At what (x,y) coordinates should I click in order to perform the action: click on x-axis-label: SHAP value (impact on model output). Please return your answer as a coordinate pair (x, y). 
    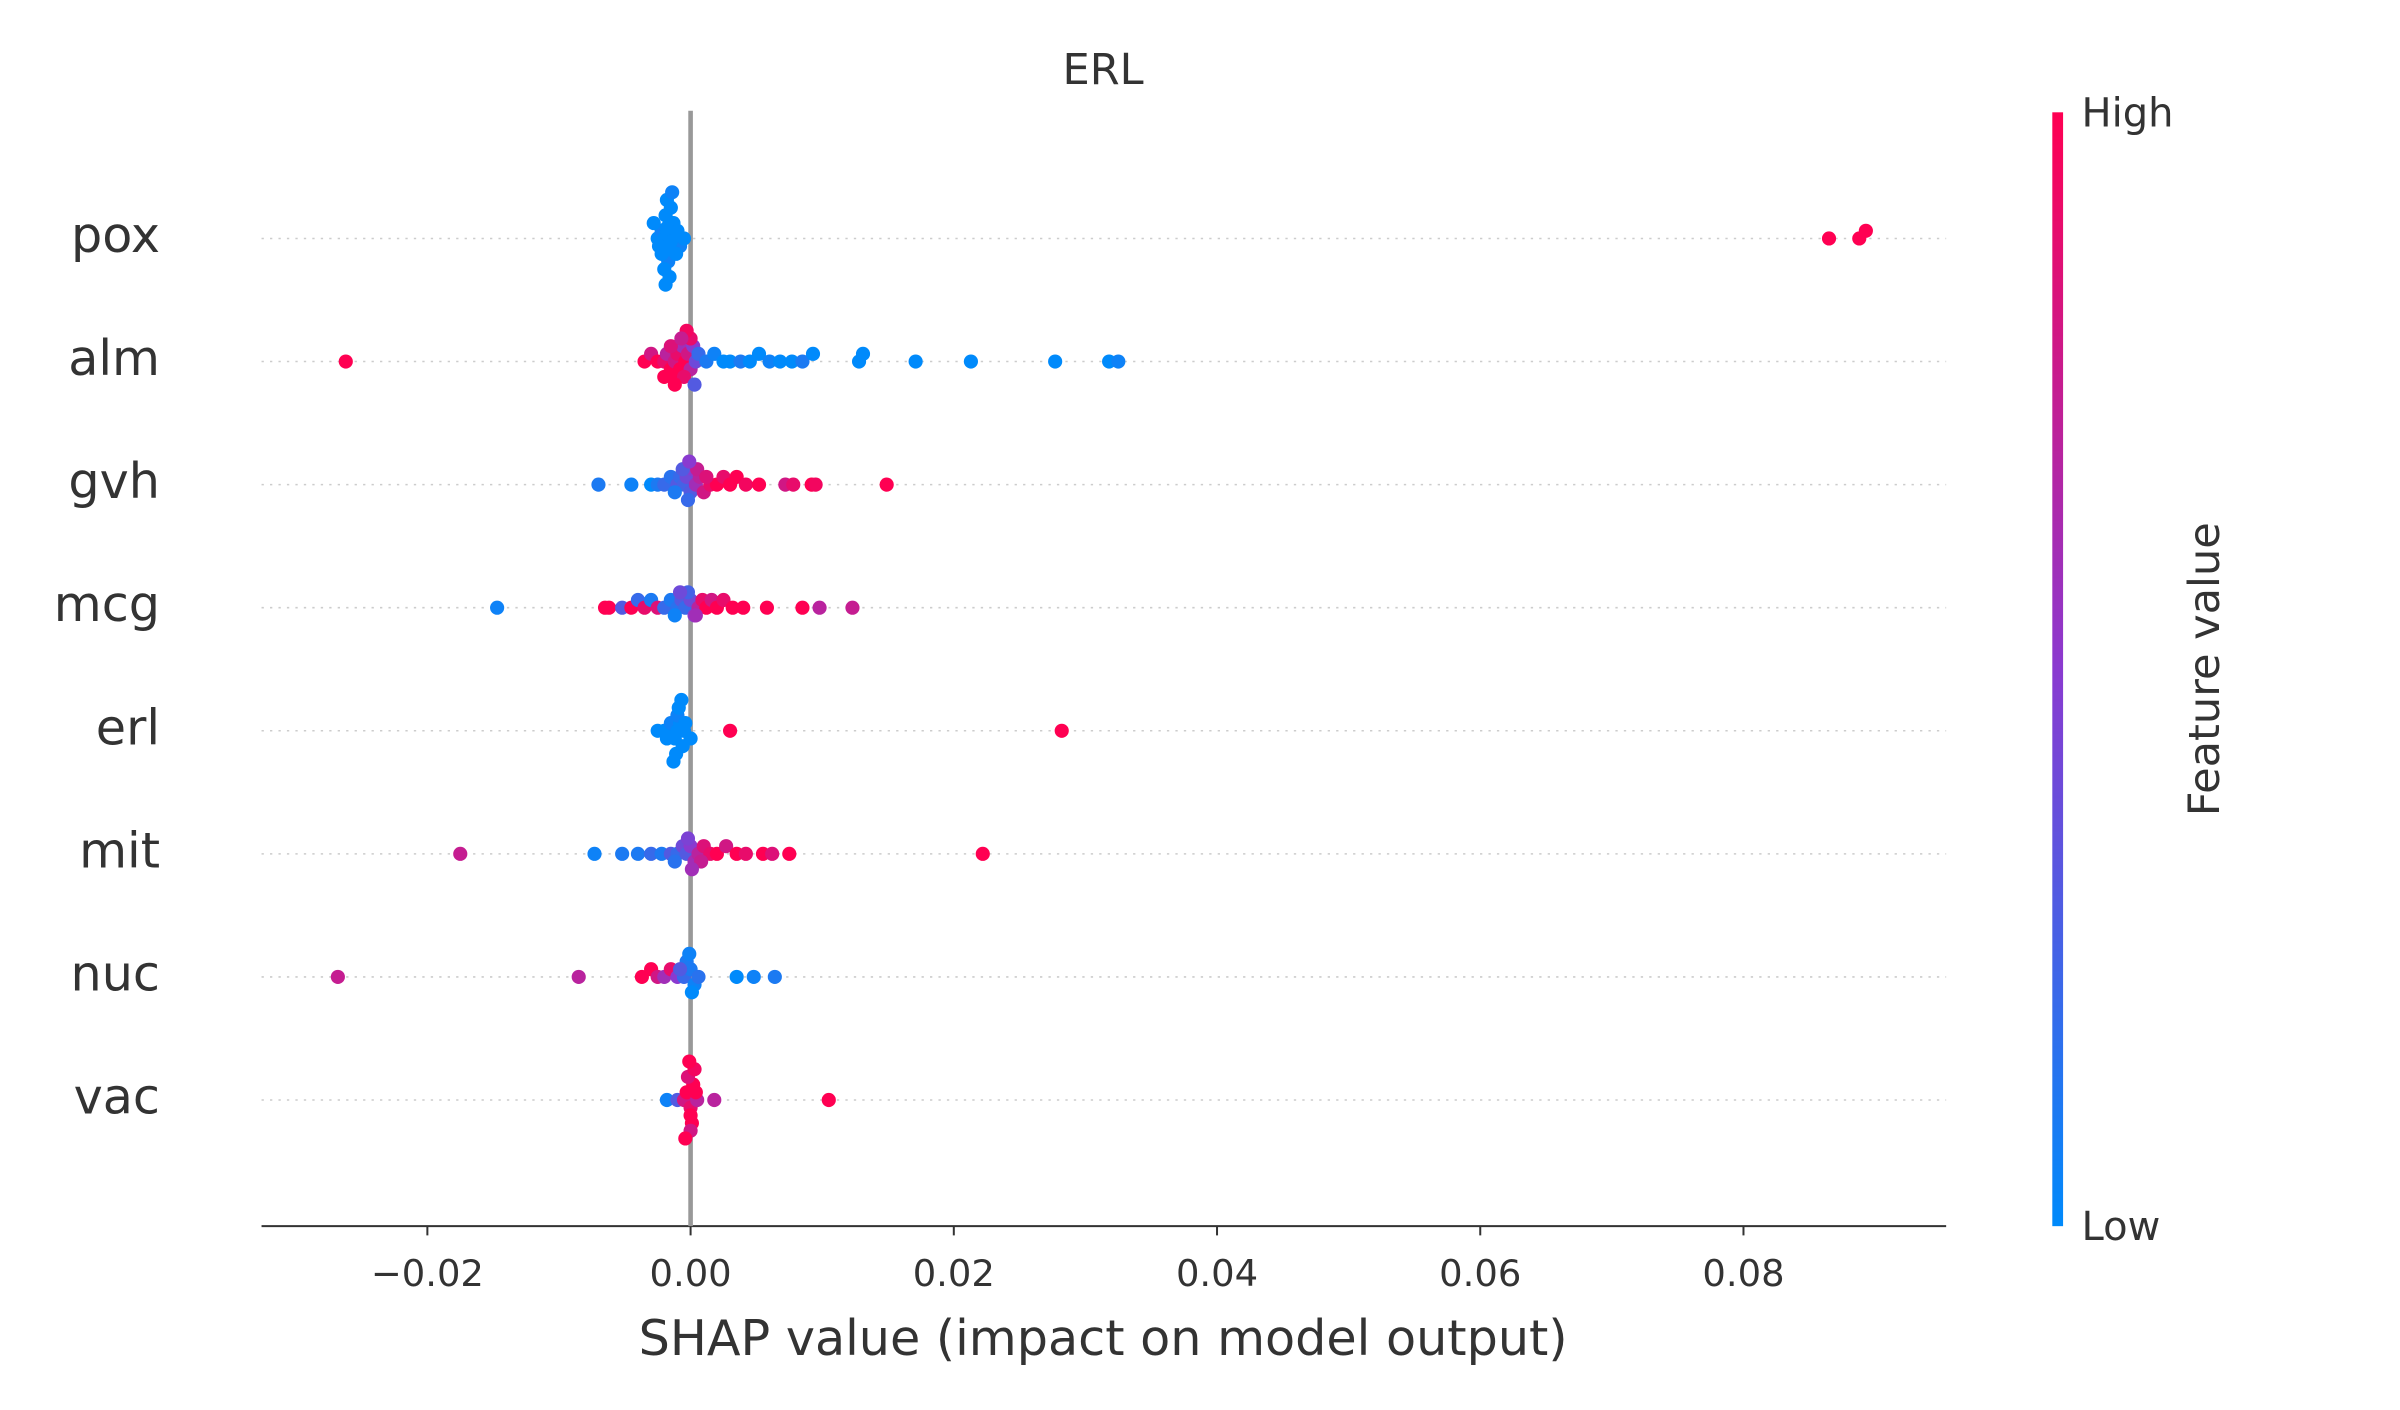
    Looking at the image, I should click on (1103, 1338).